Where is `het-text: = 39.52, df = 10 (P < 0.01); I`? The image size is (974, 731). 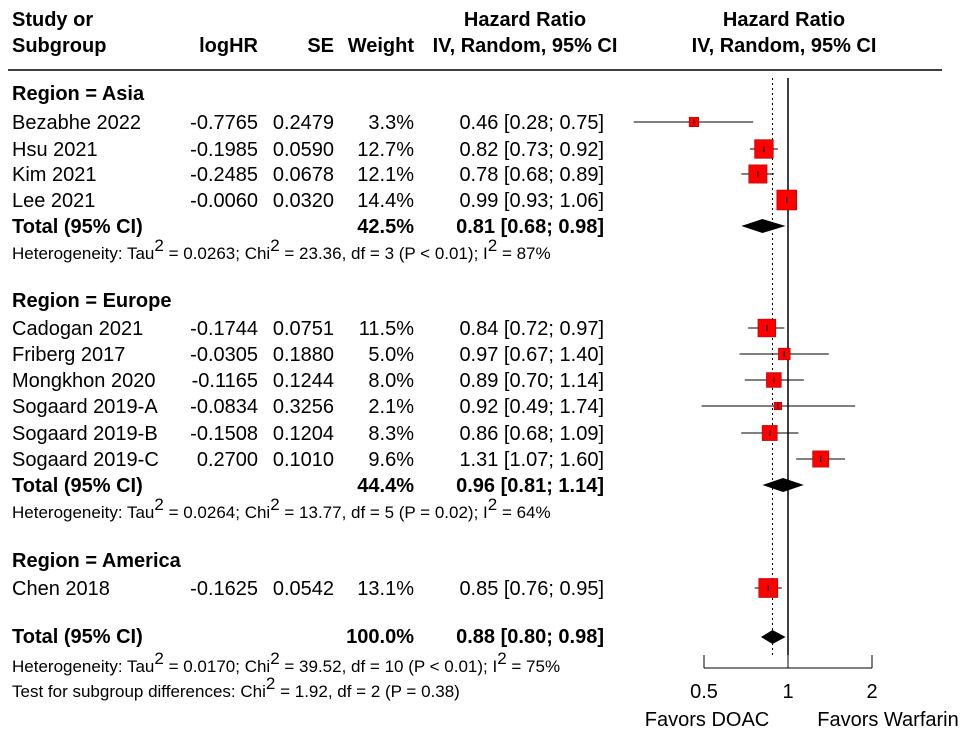
het-text: = 39.52, df = 10 (P < 0.01); I is located at coordinates (389, 666).